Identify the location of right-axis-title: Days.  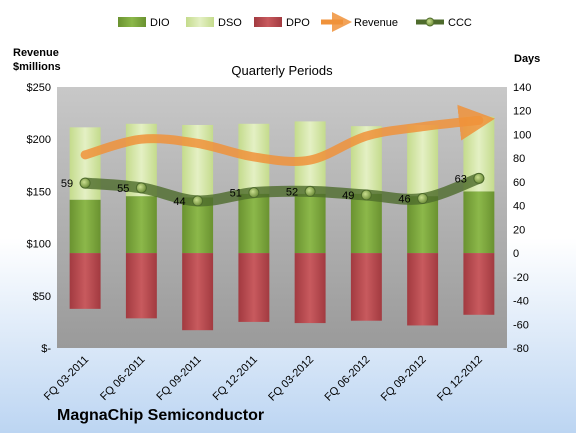
(527, 59).